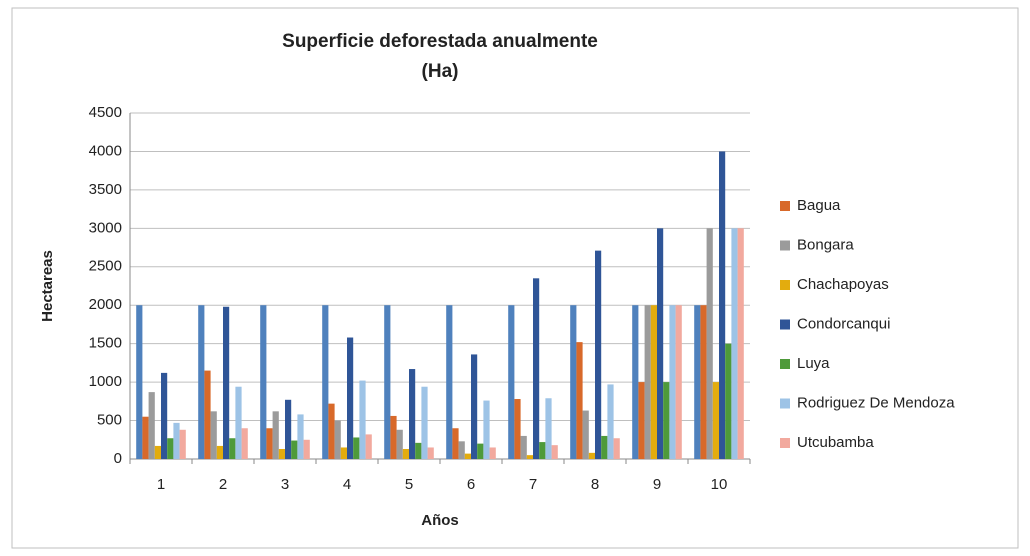  What do you see at coordinates (105, 304) in the screenshot?
I see `y-tick-label: 2000` at bounding box center [105, 304].